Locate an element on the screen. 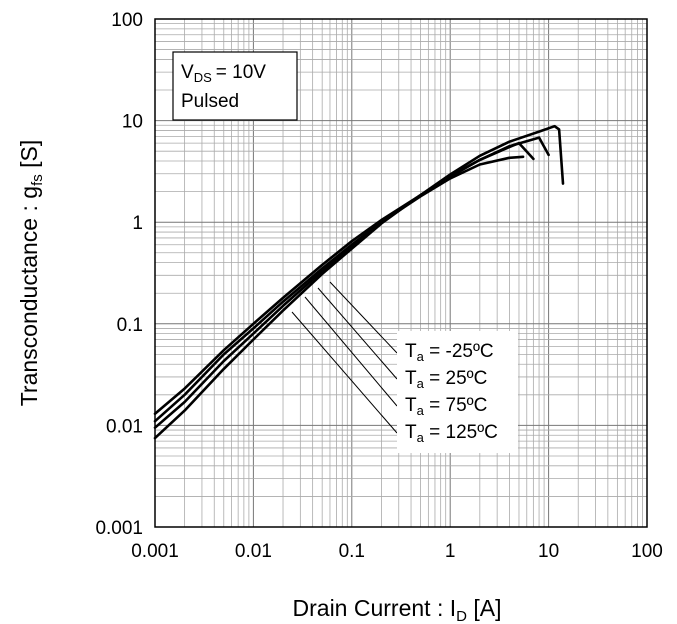 This screenshot has height=624, width=677. y-tick-label: 0.001 is located at coordinates (119, 528).